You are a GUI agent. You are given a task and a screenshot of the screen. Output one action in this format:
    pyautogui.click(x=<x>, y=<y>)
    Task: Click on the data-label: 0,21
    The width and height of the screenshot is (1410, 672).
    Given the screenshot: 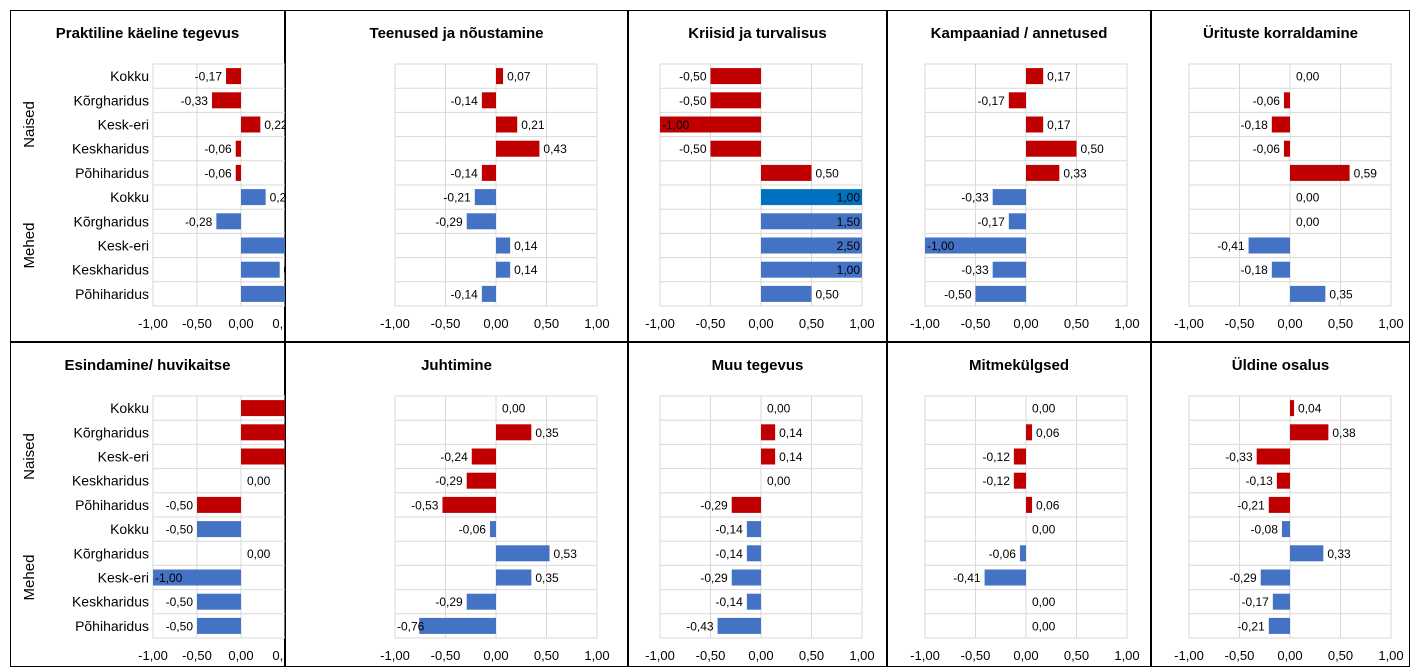 What is the action you would take?
    pyautogui.click(x=533, y=125)
    